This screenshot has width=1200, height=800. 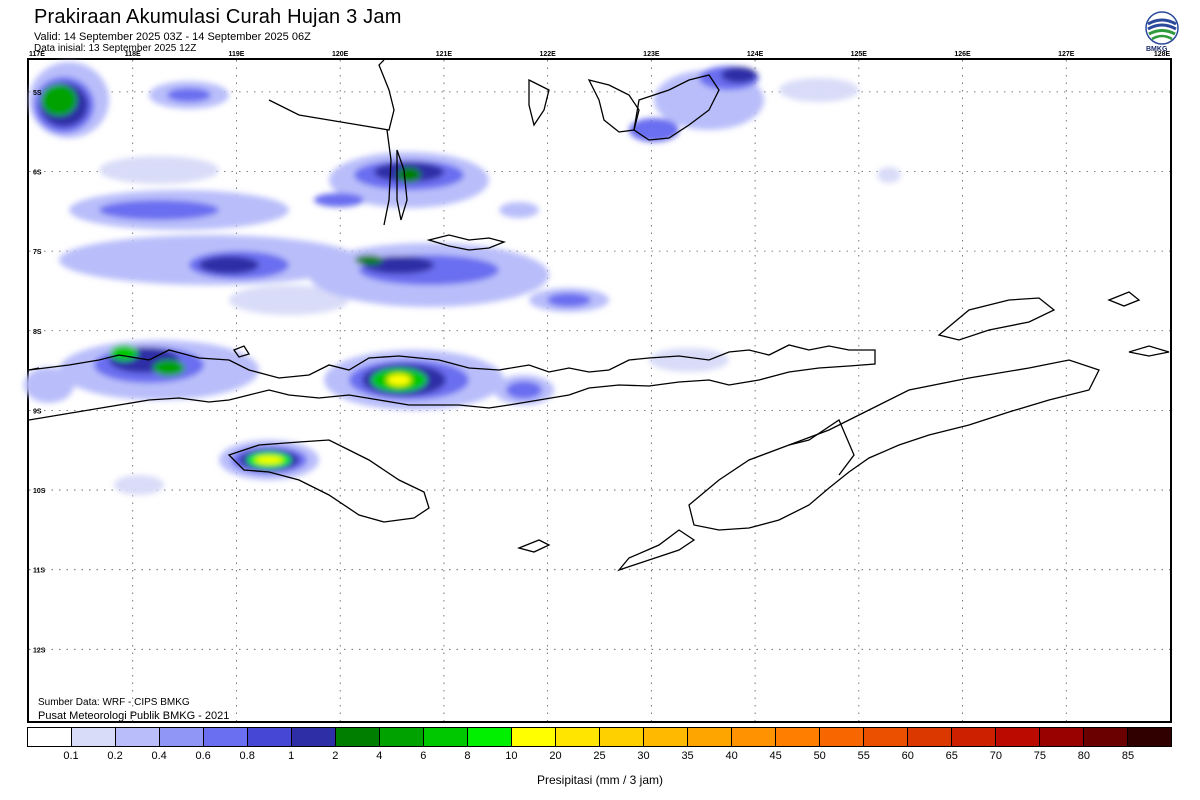 What do you see at coordinates (996, 319) in the screenshot?
I see `coastline-wetar` at bounding box center [996, 319].